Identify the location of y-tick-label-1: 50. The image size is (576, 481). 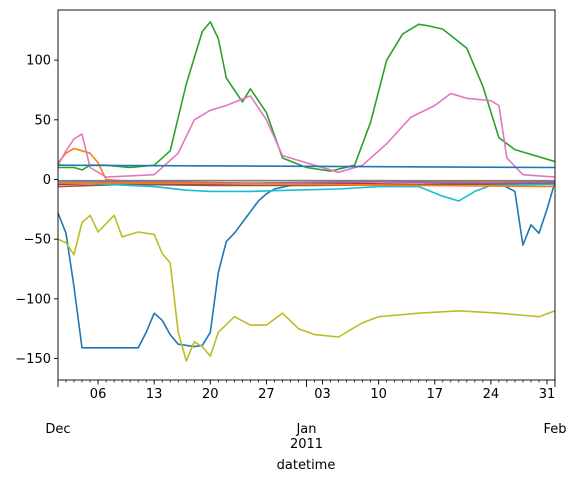
(42, 120).